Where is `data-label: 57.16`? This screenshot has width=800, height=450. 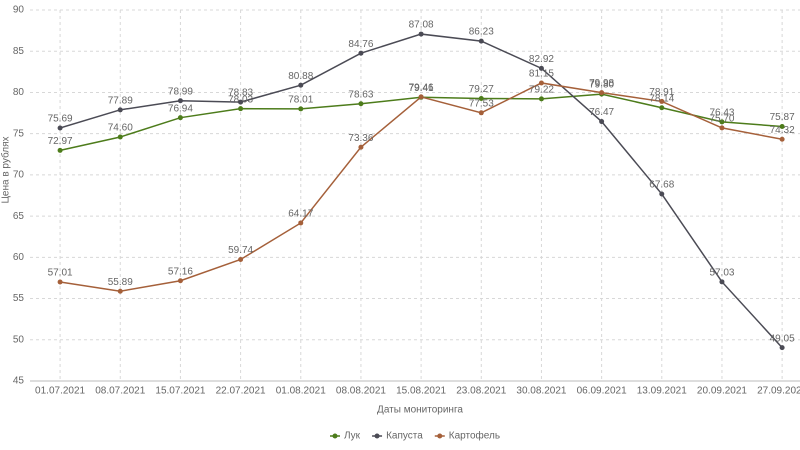 data-label: 57.16 is located at coordinates (180, 271).